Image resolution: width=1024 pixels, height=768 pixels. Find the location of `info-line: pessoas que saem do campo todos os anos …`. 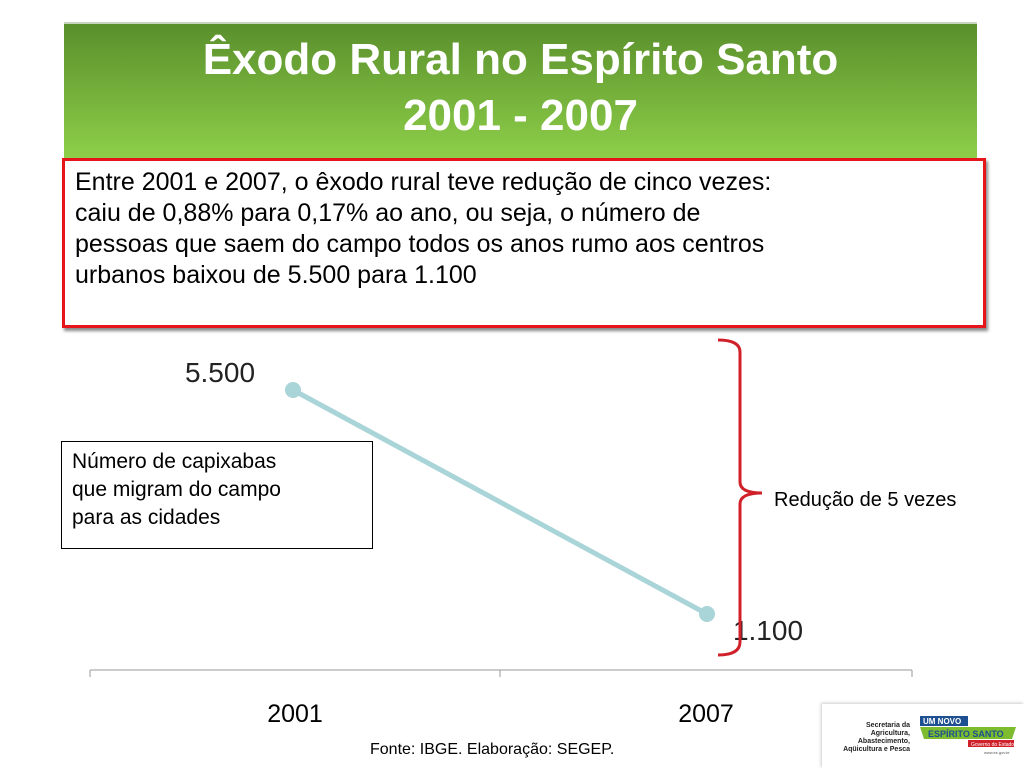

info-line: pessoas que saem do campo todos os anos … is located at coordinates (420, 244).